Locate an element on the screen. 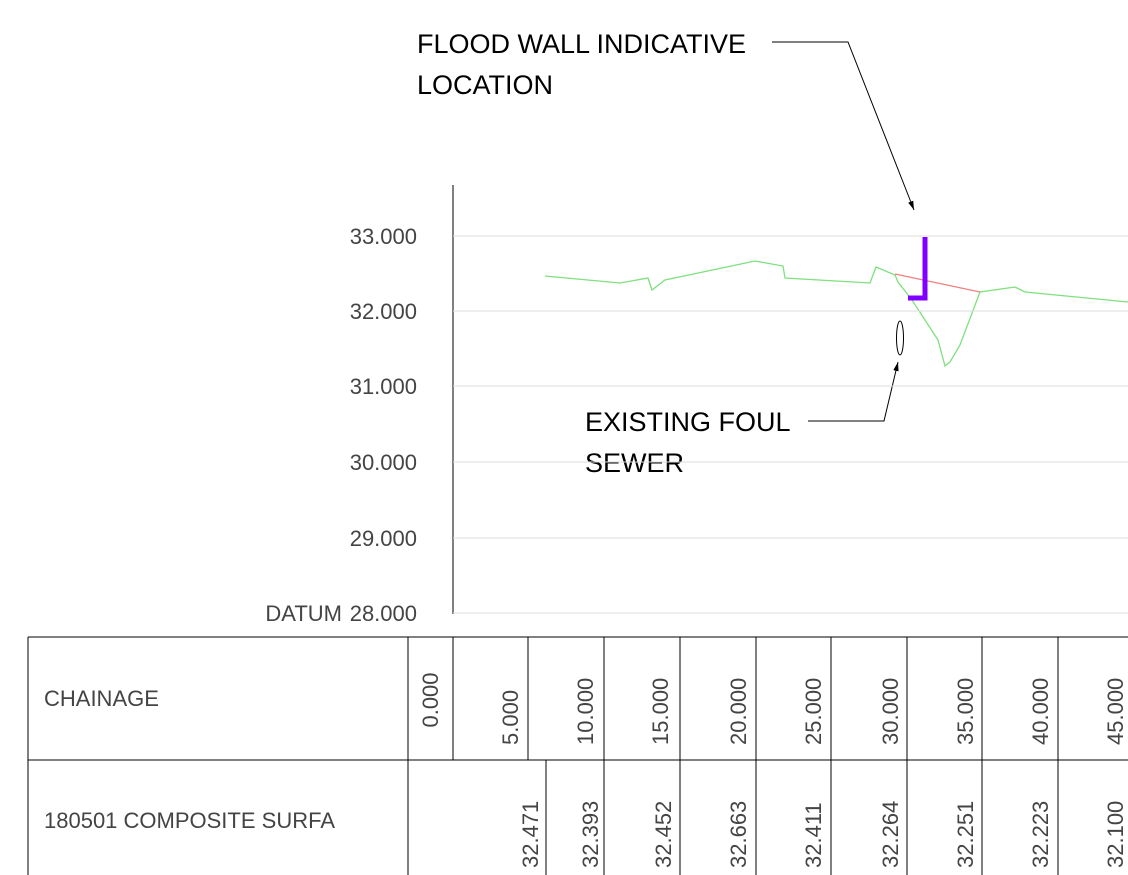 This screenshot has width=1128, height=875. level-label: 29.000 is located at coordinates (383, 538).